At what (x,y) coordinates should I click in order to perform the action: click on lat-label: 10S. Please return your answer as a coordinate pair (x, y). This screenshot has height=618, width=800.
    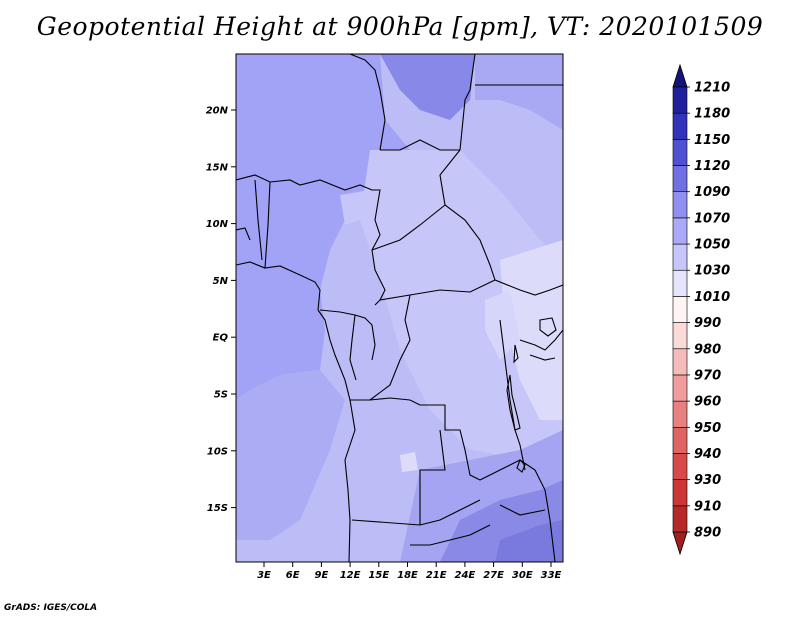
    Looking at the image, I should click on (217, 451).